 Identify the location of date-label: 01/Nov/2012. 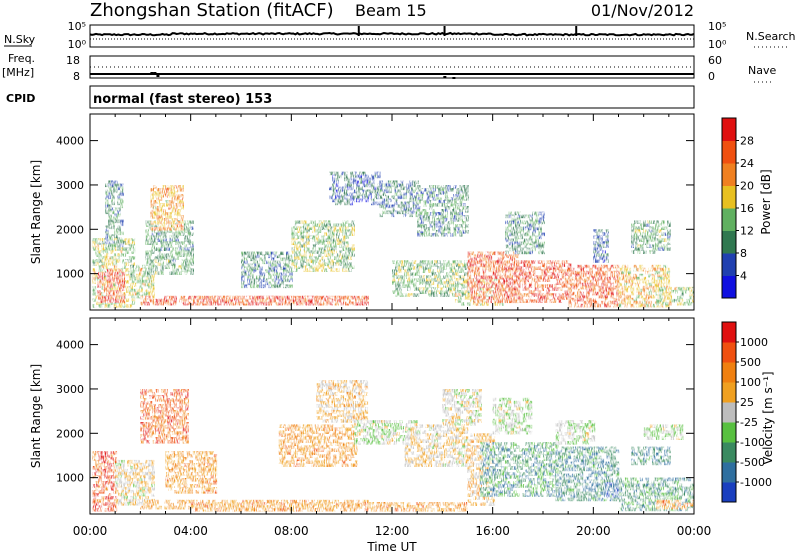
(642, 10).